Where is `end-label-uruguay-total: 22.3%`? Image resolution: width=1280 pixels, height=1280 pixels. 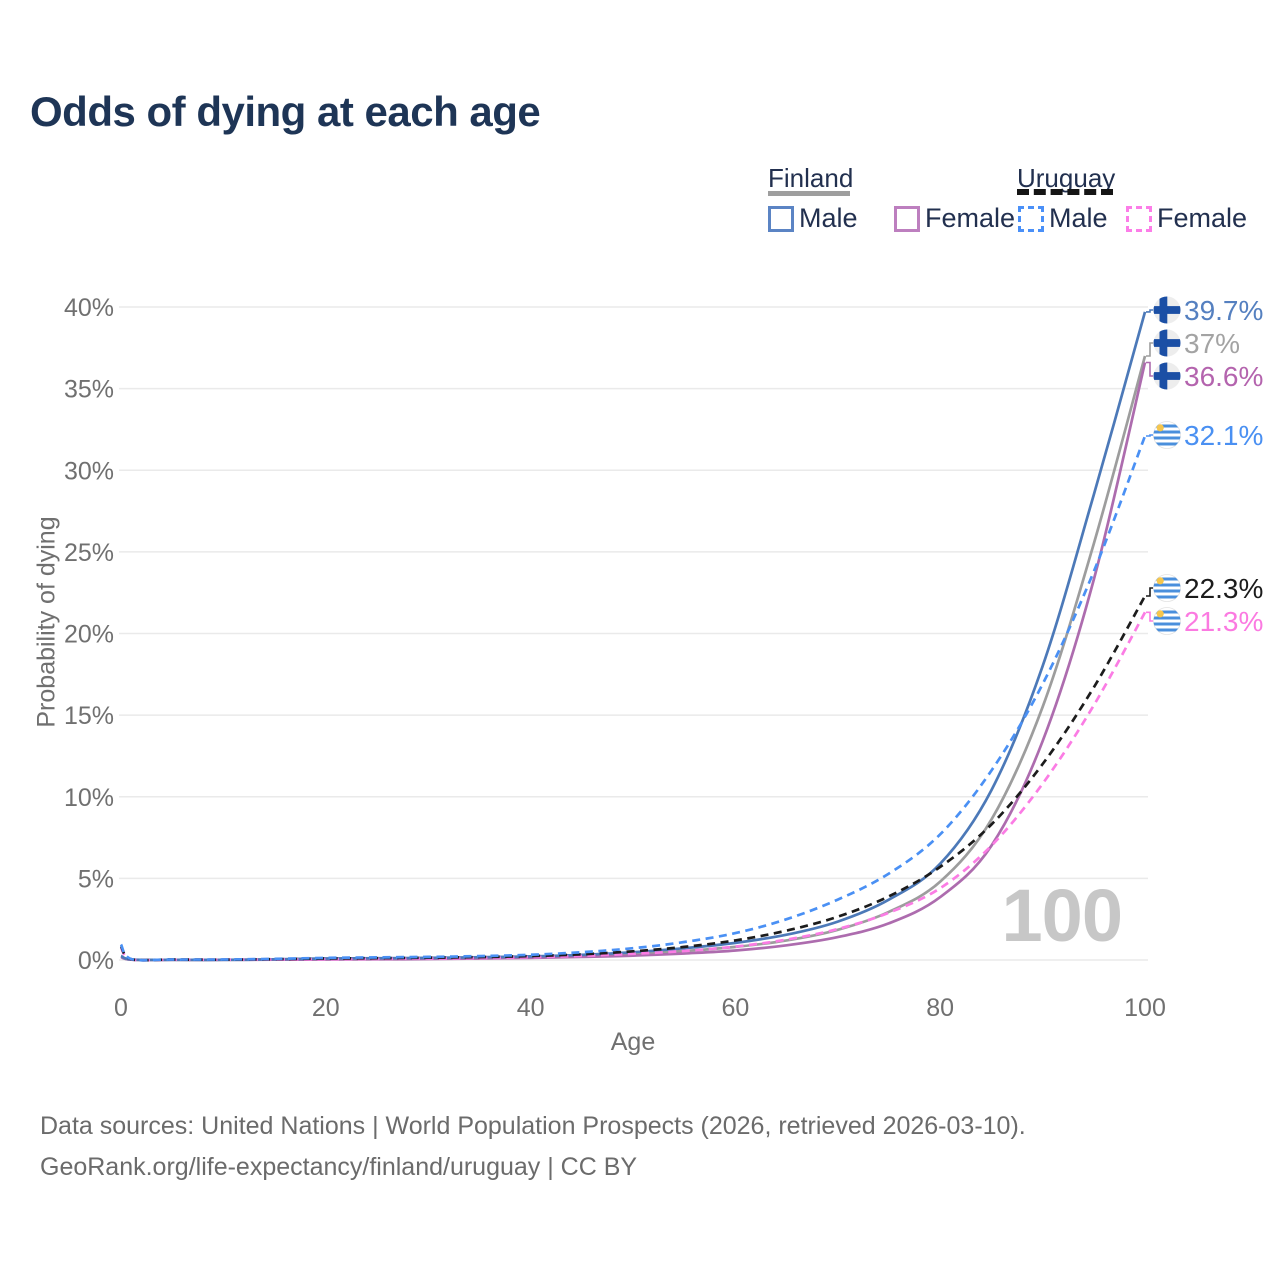 end-label-uruguay-total: 22.3% is located at coordinates (1208, 588).